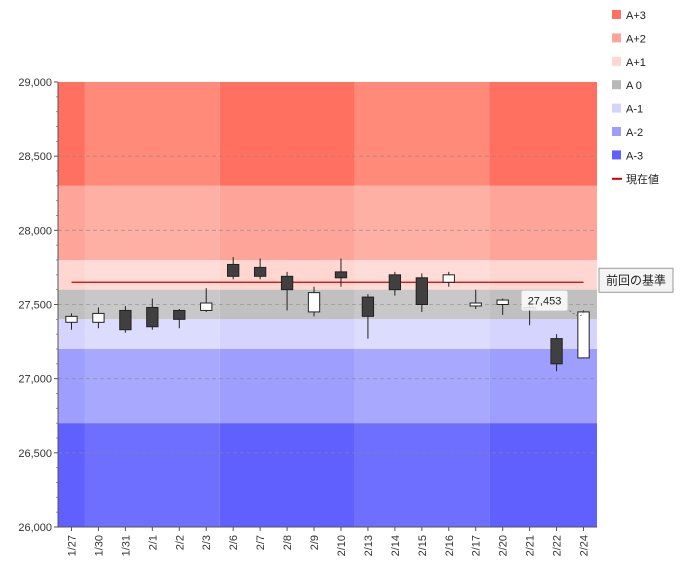 Image resolution: width=691 pixels, height=575 pixels. I want to click on legend-label: A-3, so click(634, 156).